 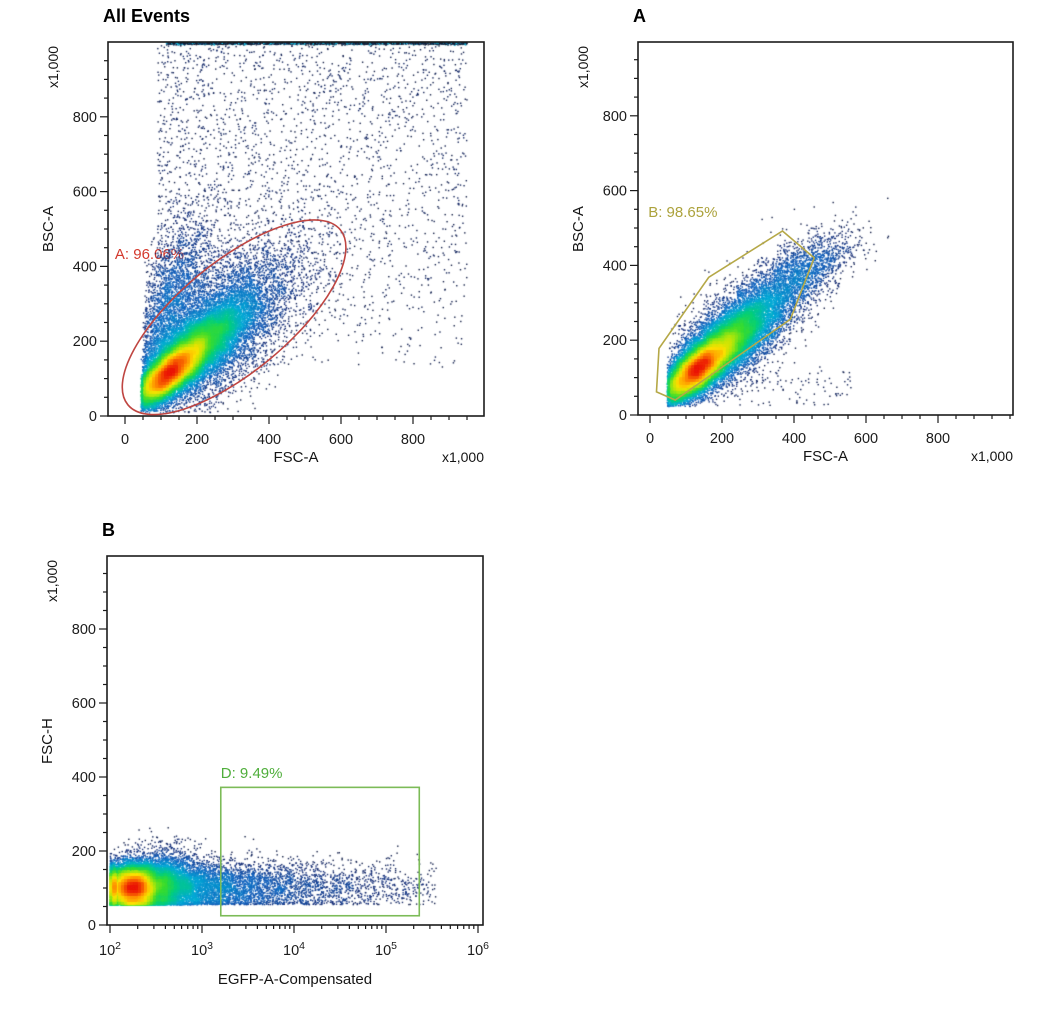 I want to click on plot-title: A, so click(x=639, y=16).